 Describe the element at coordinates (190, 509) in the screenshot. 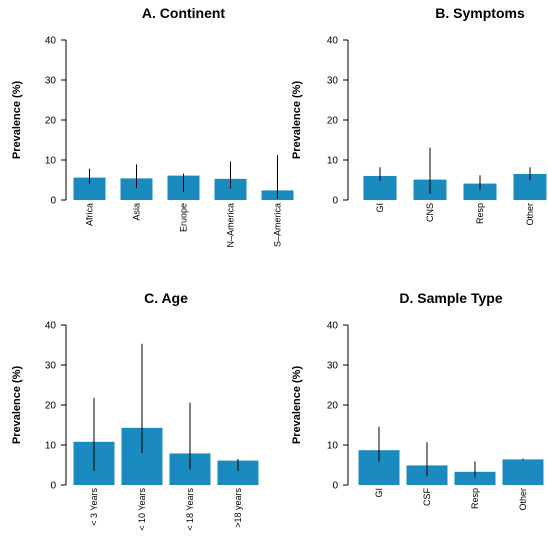

I see `category-label: < 18 Years` at that location.